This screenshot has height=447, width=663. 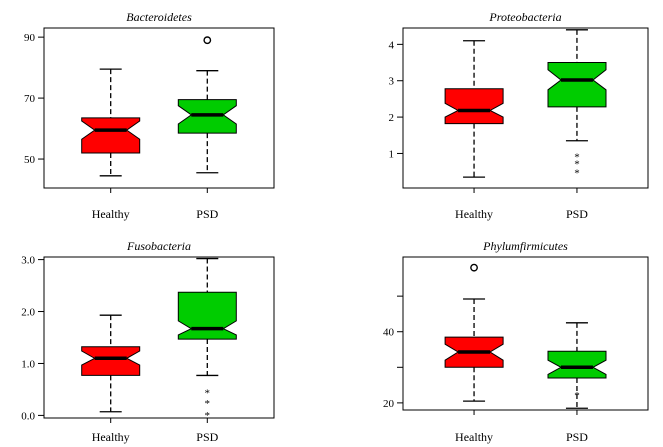 I want to click on chart-title: Phylumfirmicutes, so click(x=525, y=246).